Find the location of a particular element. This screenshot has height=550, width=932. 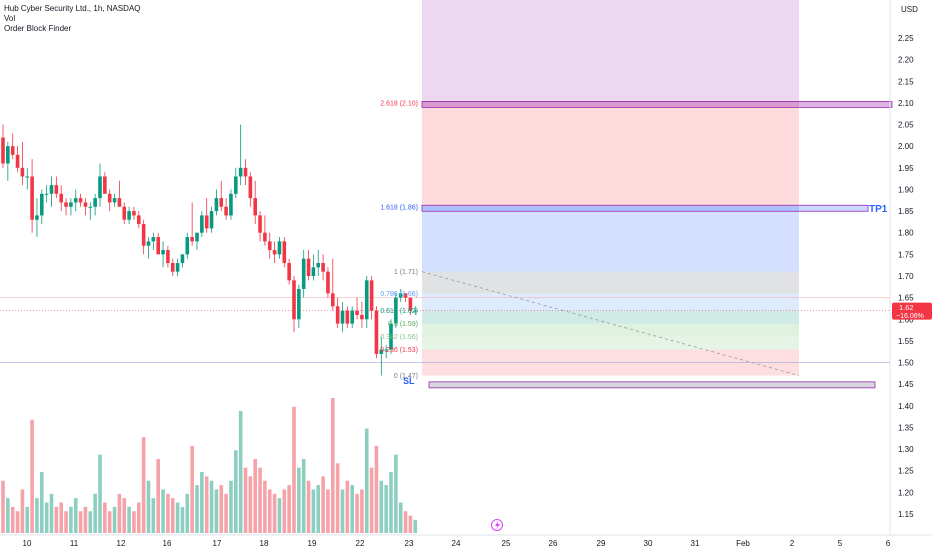

order-block-indicator-label: Order Block Finder is located at coordinates (38, 28).